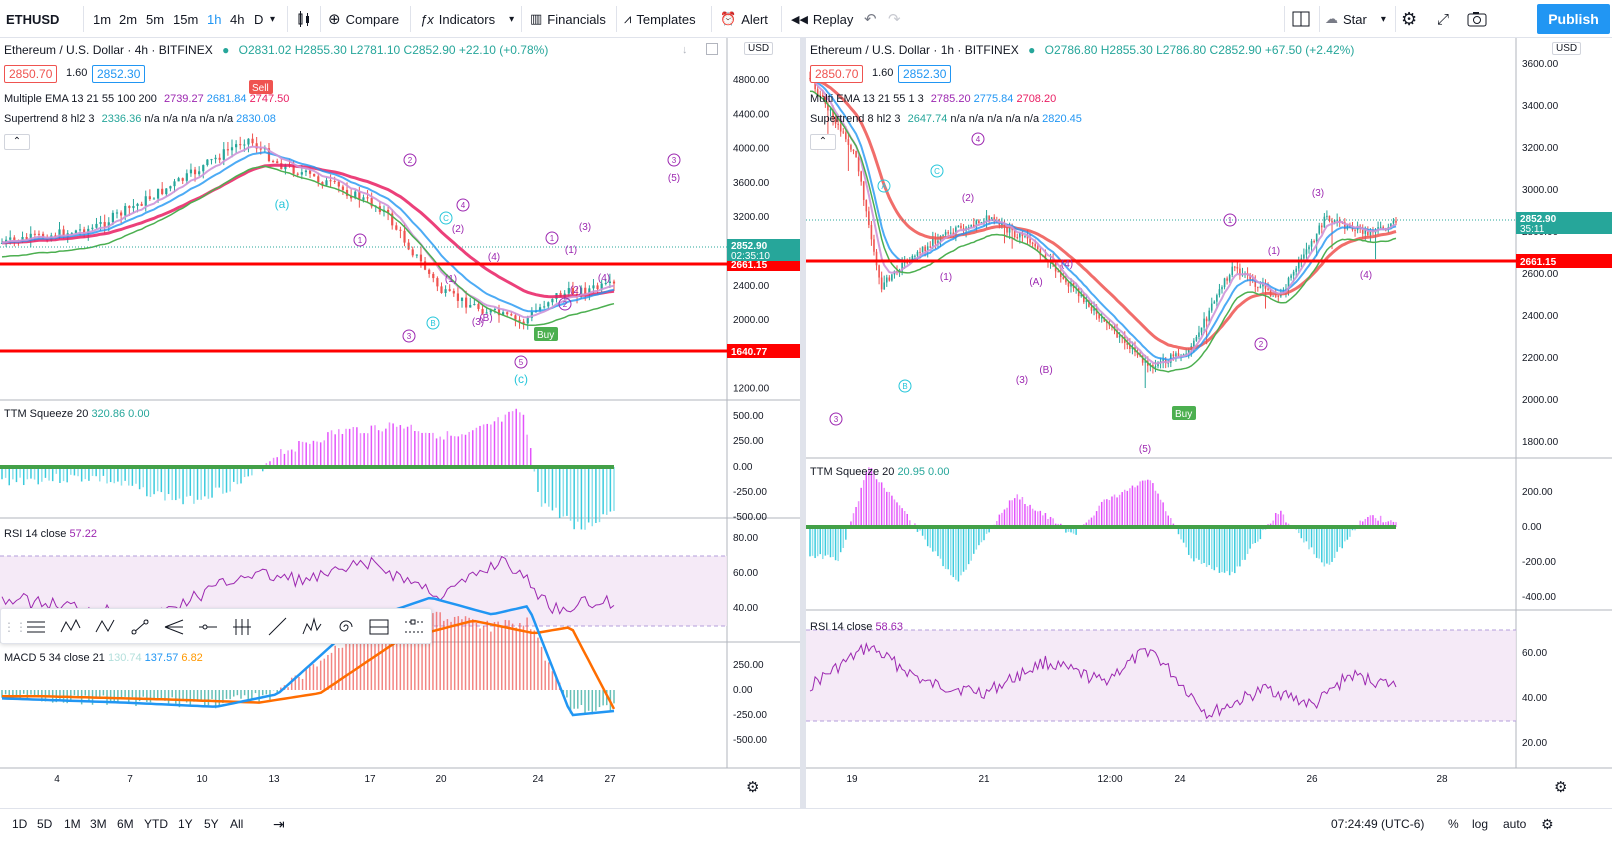  What do you see at coordinates (870, 19) in the screenshot?
I see `undo-icon: ↶` at bounding box center [870, 19].